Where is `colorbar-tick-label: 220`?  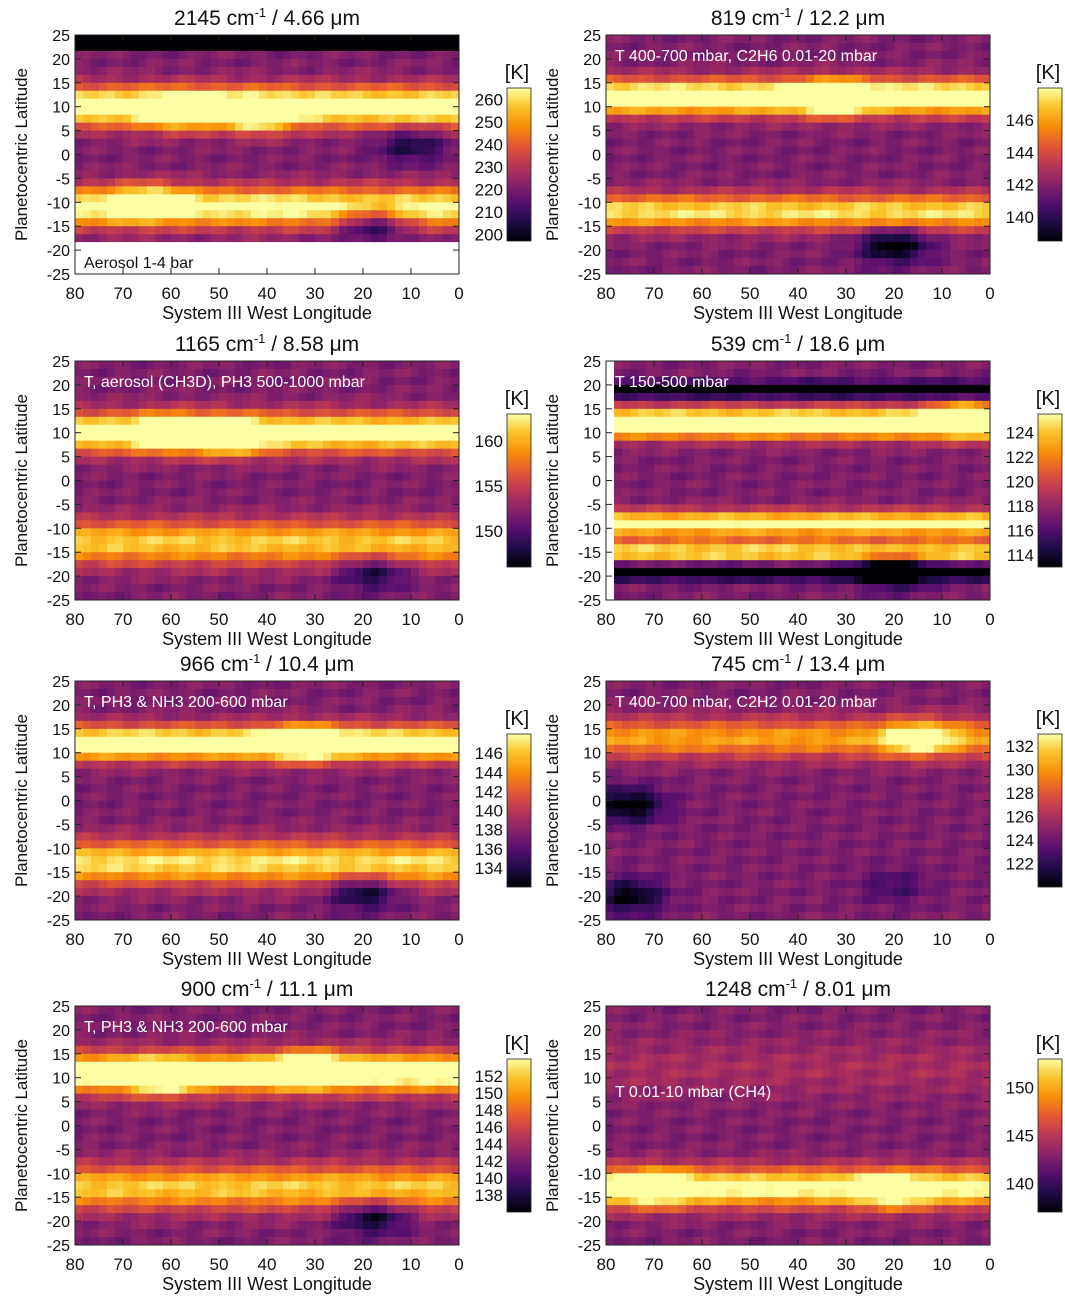
colorbar-tick-label: 220 is located at coordinates (489, 189).